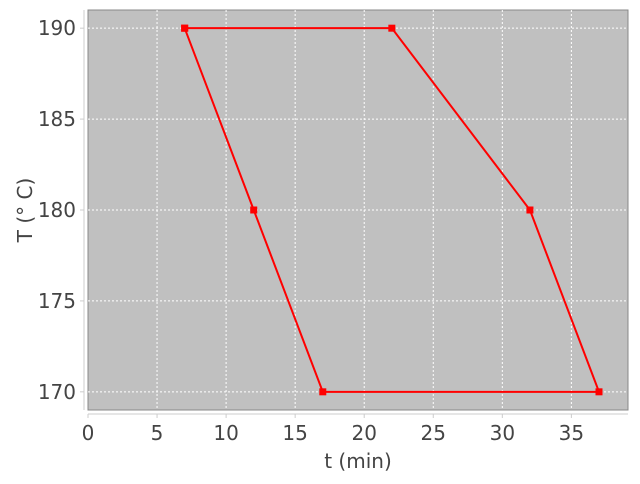 The height and width of the screenshot is (484, 640). What do you see at coordinates (25, 211) in the screenshot?
I see `y-axis-label: T (° C)` at bounding box center [25, 211].